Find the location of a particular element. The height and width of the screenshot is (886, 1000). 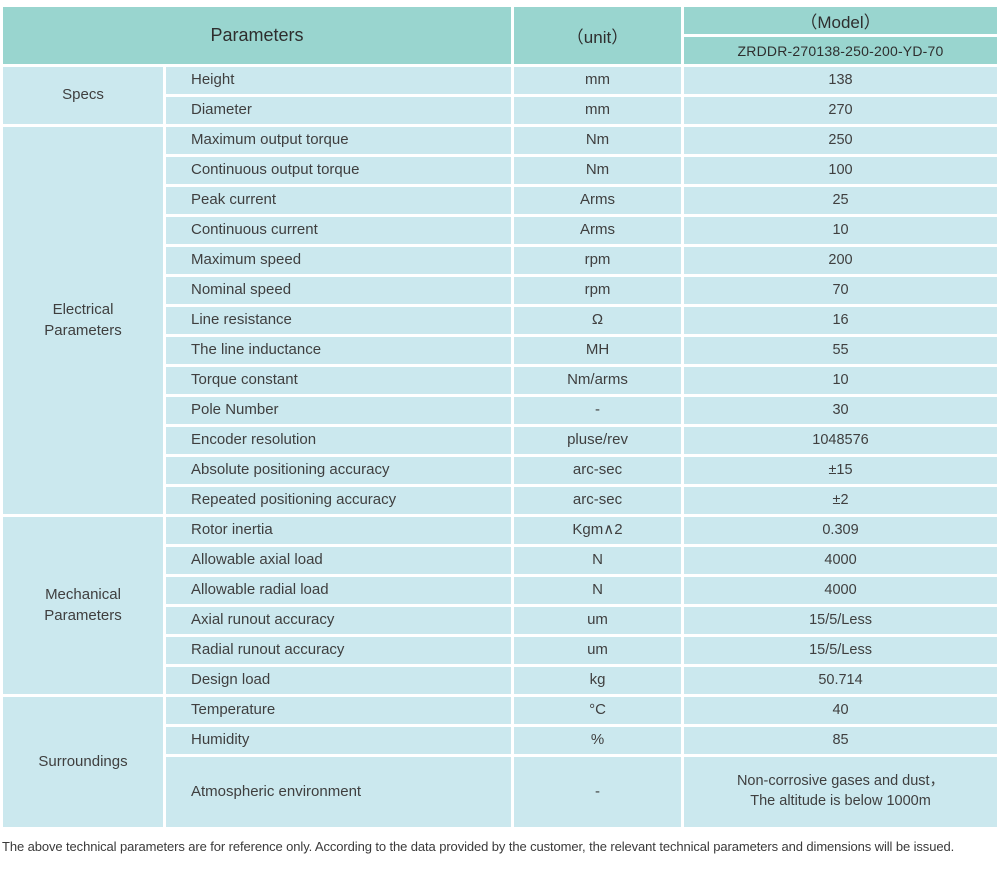

table-row: Repeated positioning accuracy arc-sec ±2 is located at coordinates (500, 500).